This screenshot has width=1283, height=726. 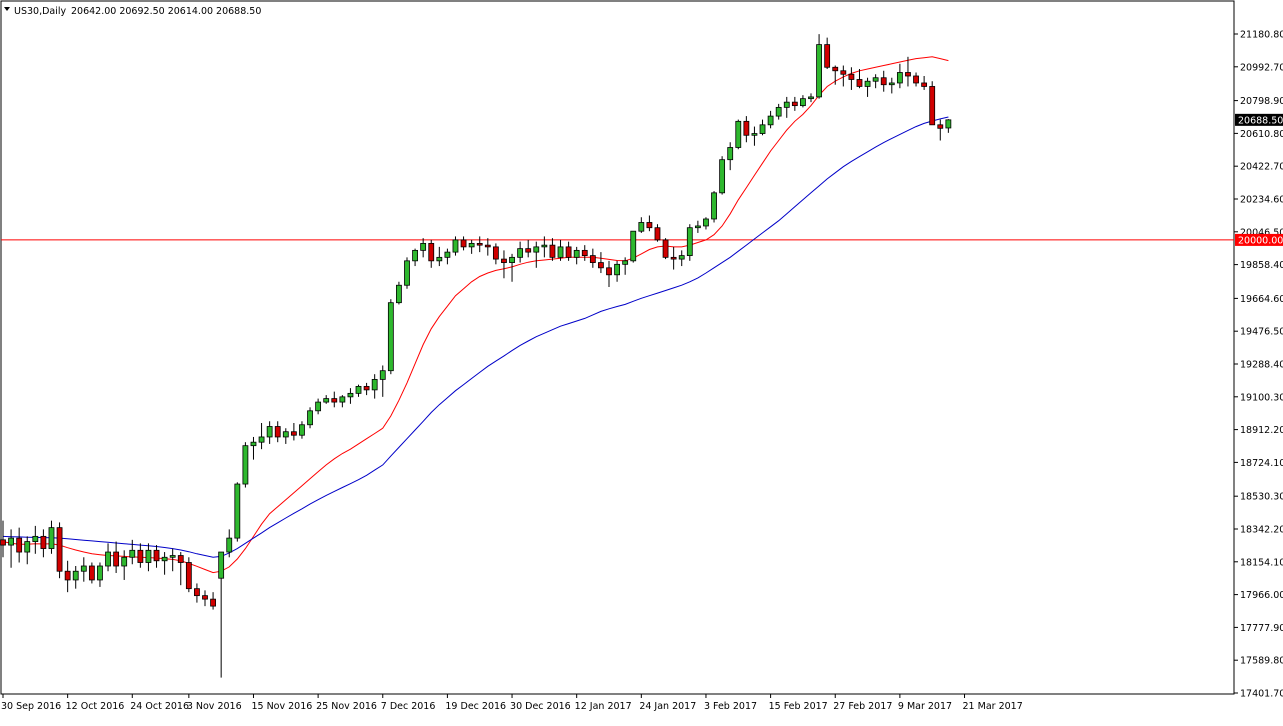 I want to click on y-axis-tick-label: 20422.70, so click(x=1261, y=167).